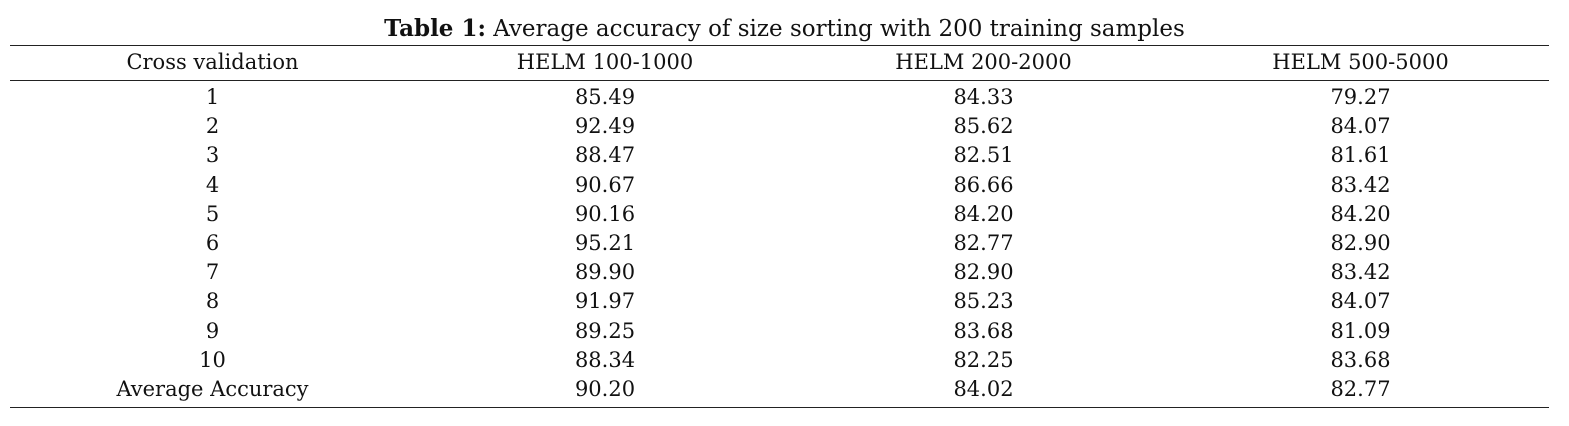 The height and width of the screenshot is (426, 1569). I want to click on table-cell: 82.25, so click(983, 359).